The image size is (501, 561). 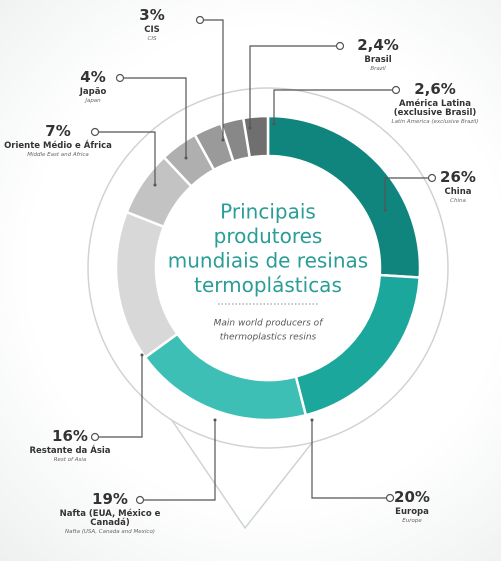 I want to click on category-label-en: Europe, so click(x=412, y=520).